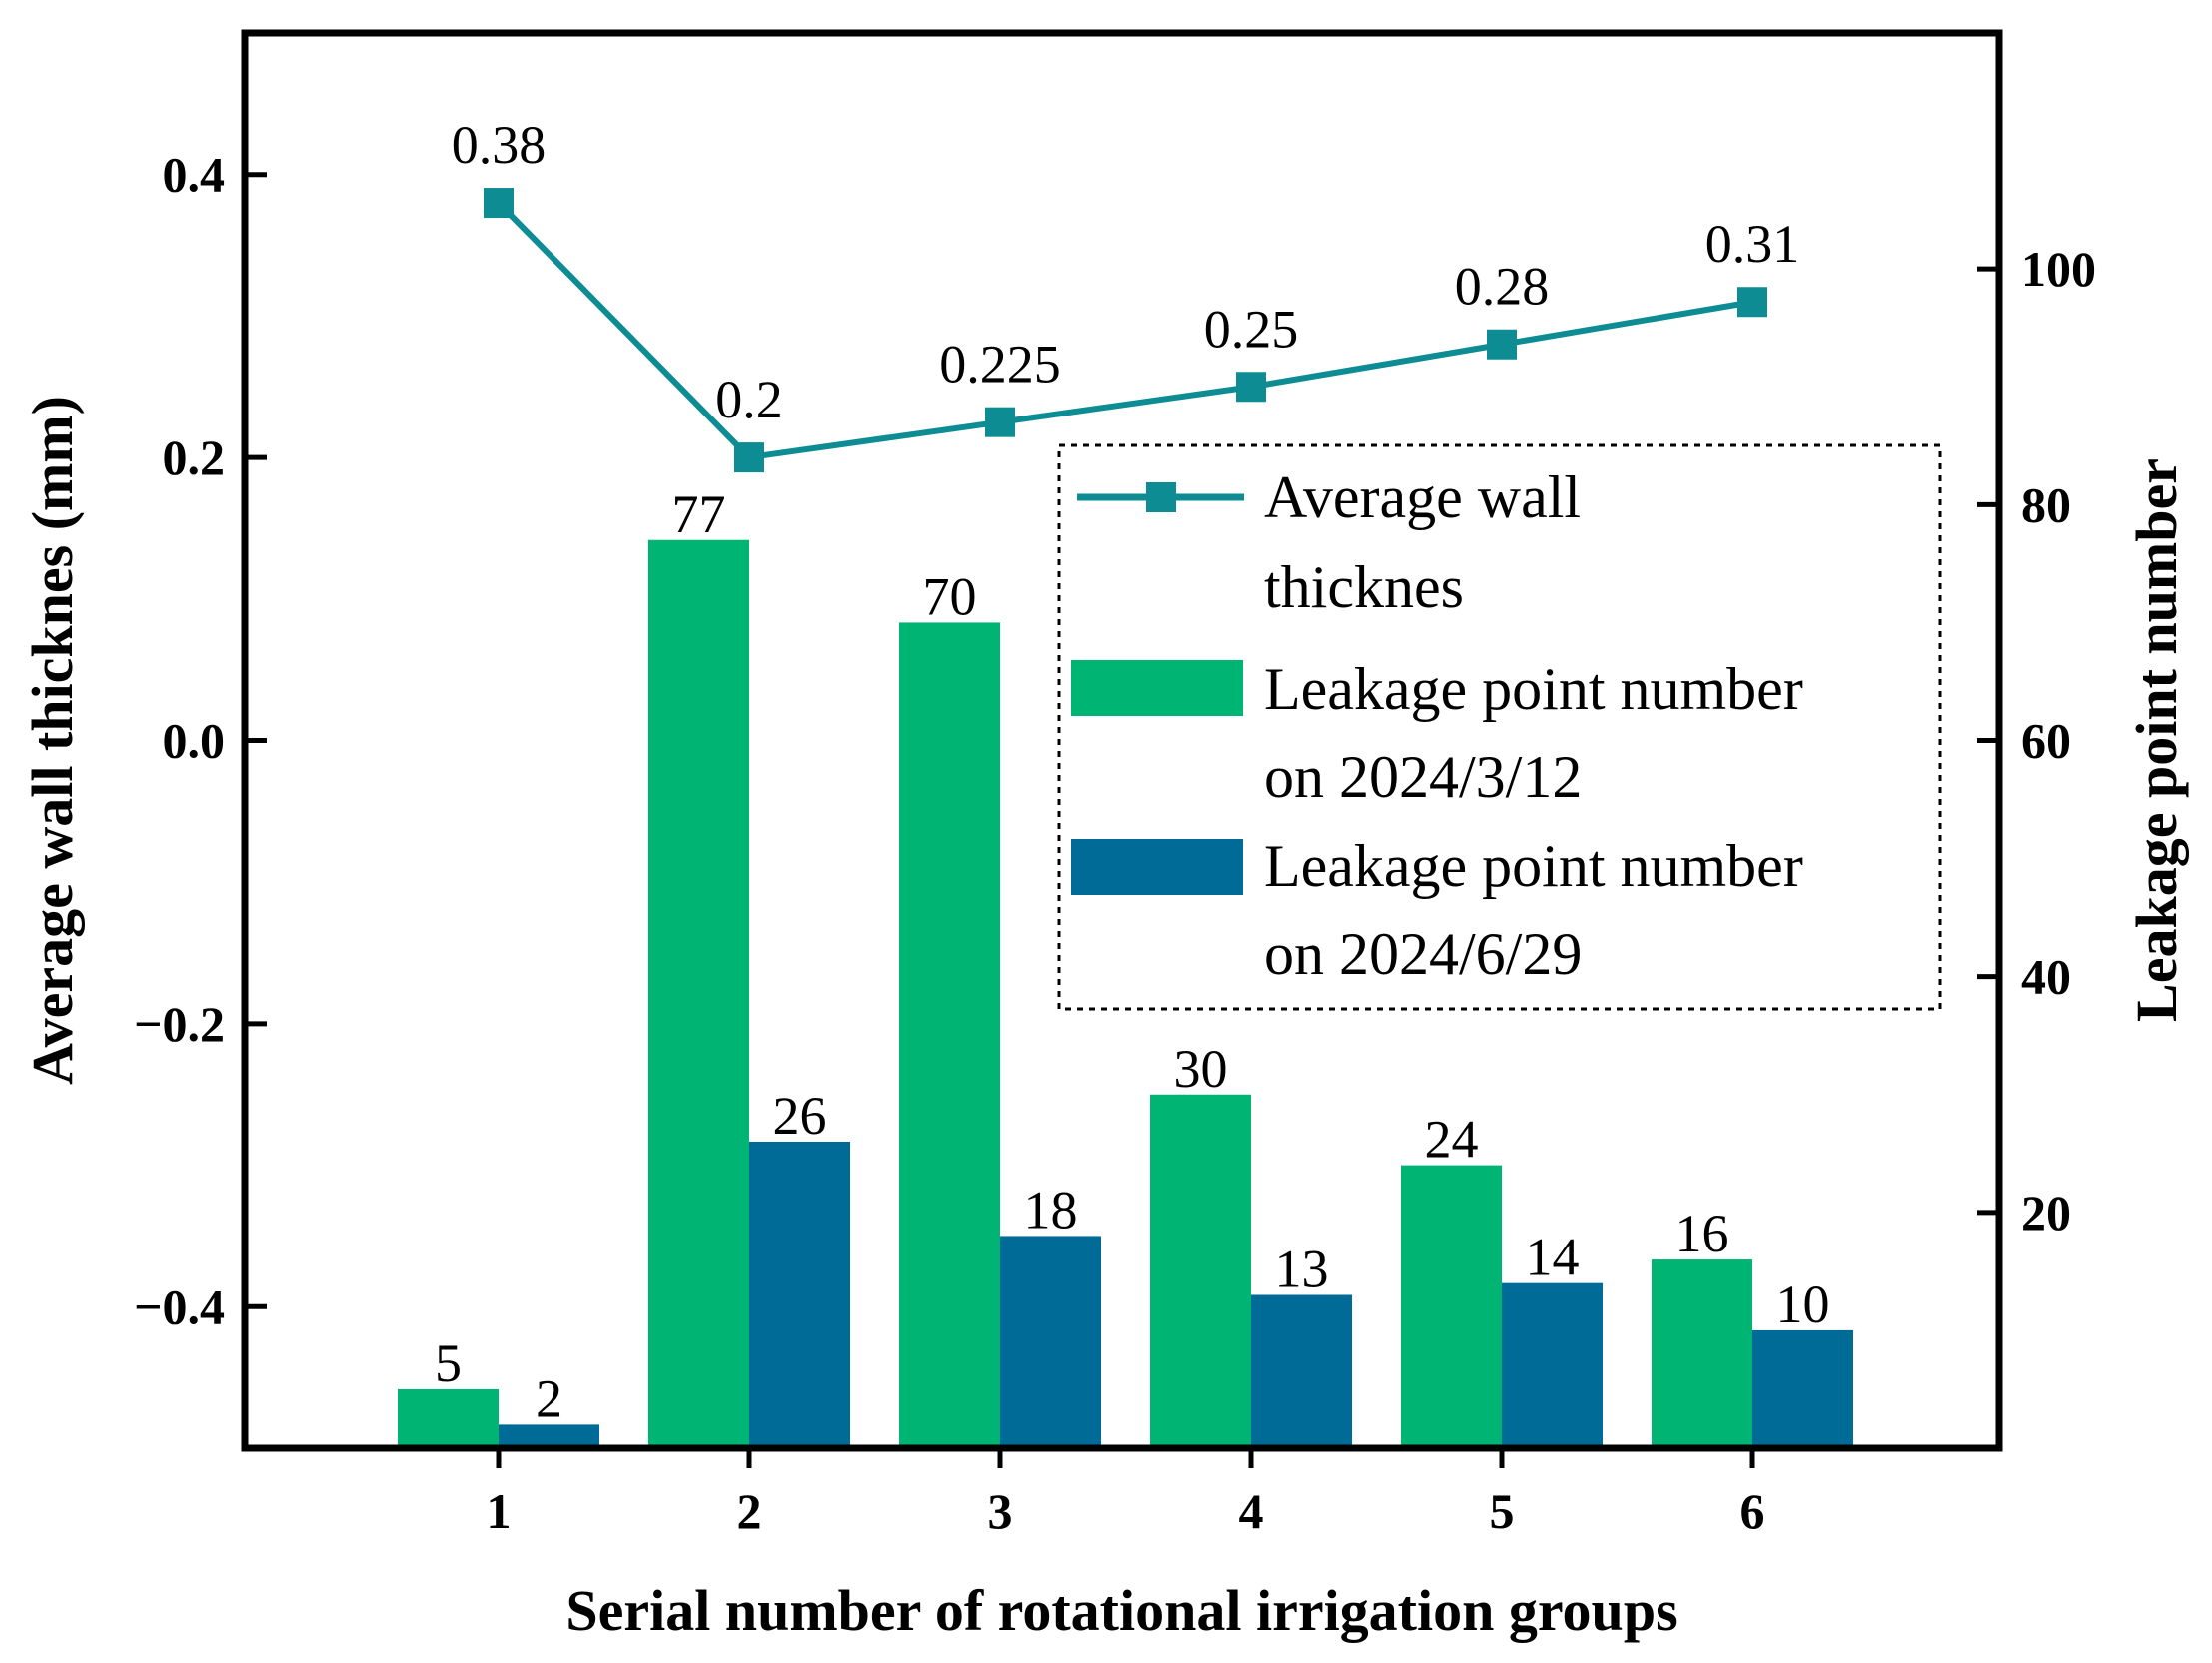 This screenshot has width=2212, height=1663. I want to click on bar-label-series-2-group-2: 26, so click(800, 1116).